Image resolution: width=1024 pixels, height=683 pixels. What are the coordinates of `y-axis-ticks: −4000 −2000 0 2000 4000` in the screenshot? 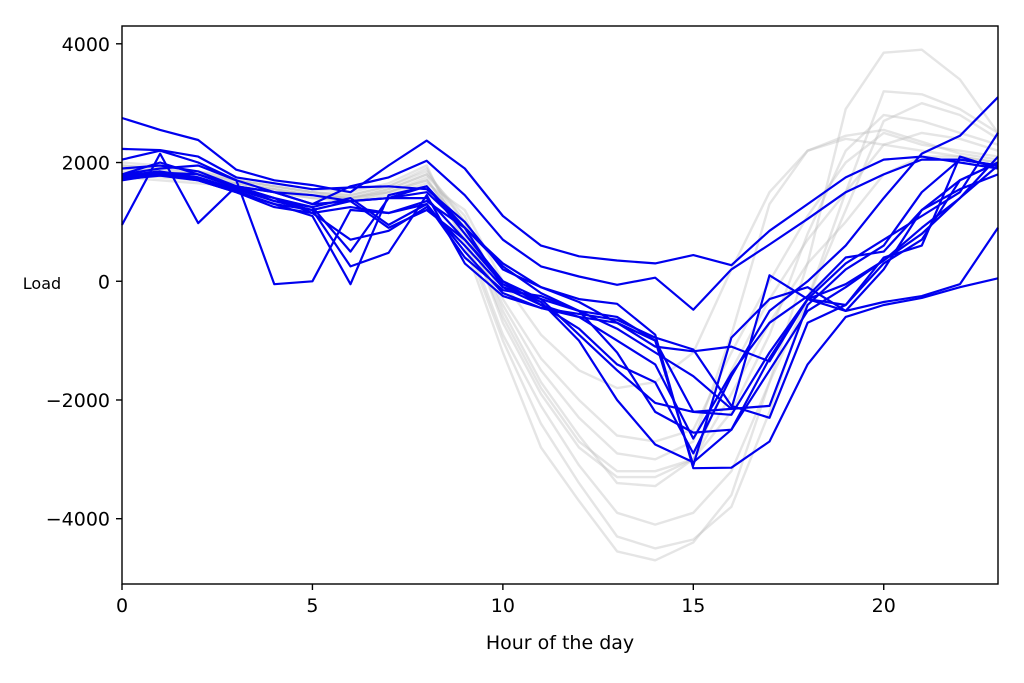 It's located at (84, 282).